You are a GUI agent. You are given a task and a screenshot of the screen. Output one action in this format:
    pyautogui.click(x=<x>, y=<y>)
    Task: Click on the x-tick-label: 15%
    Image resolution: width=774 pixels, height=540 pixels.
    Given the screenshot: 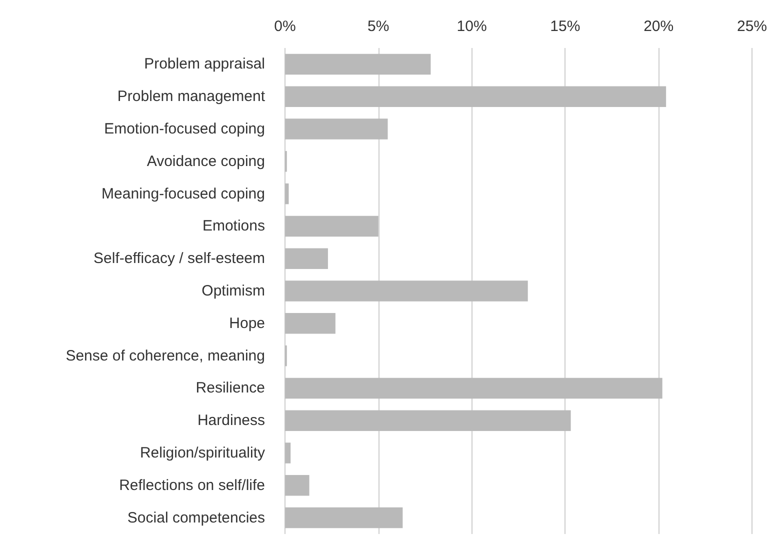 What is the action you would take?
    pyautogui.click(x=565, y=26)
    